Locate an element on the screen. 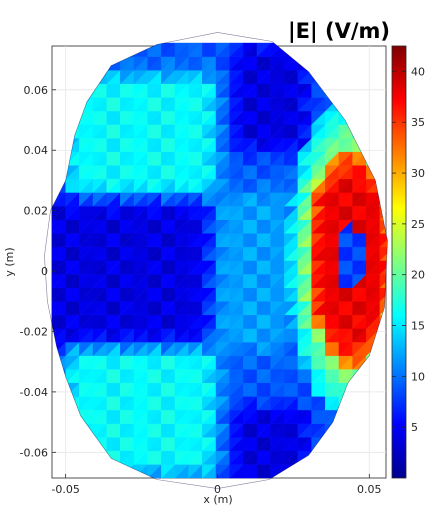 Image resolution: width=436 pixels, height=515 pixels. y-tick-label: -0.02 is located at coordinates (34, 331).